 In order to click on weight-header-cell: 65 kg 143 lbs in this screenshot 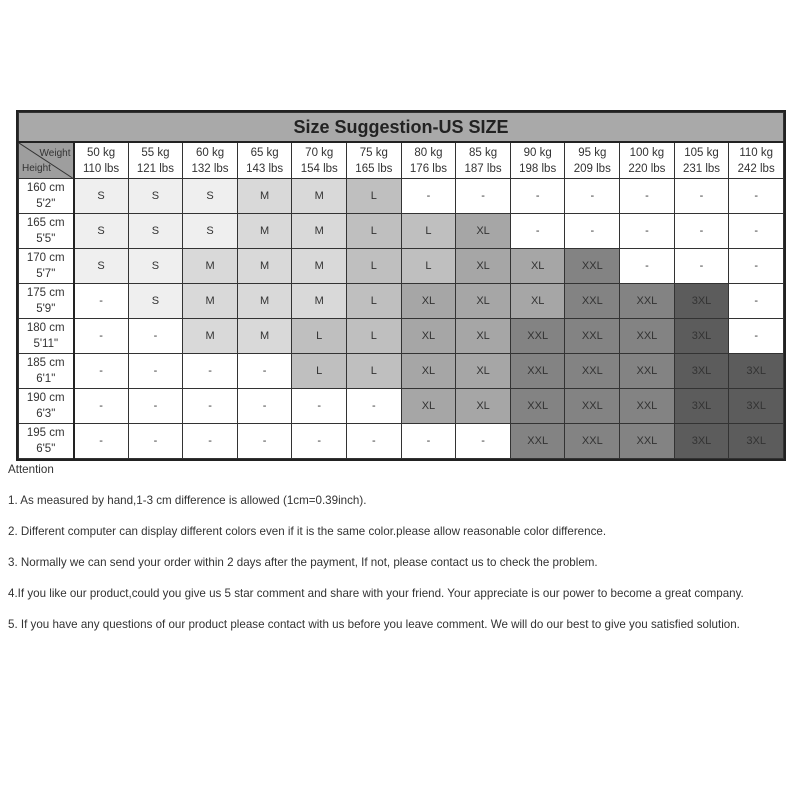, I will do `click(264, 160)`.